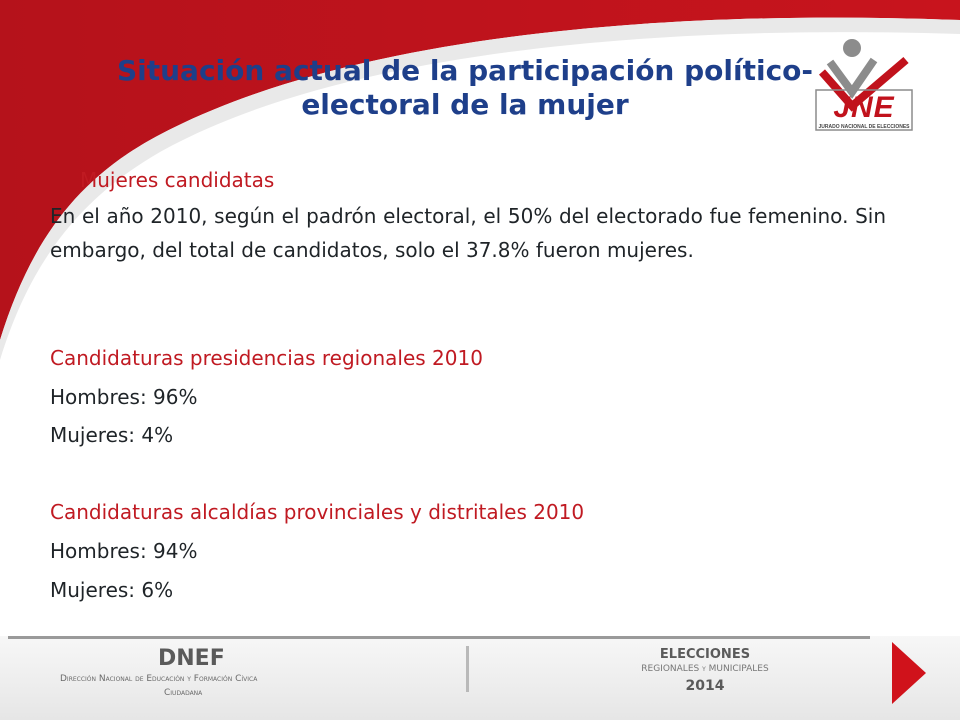  What do you see at coordinates (112, 590) in the screenshot?
I see `block2-women: Mujeres: 6%` at bounding box center [112, 590].